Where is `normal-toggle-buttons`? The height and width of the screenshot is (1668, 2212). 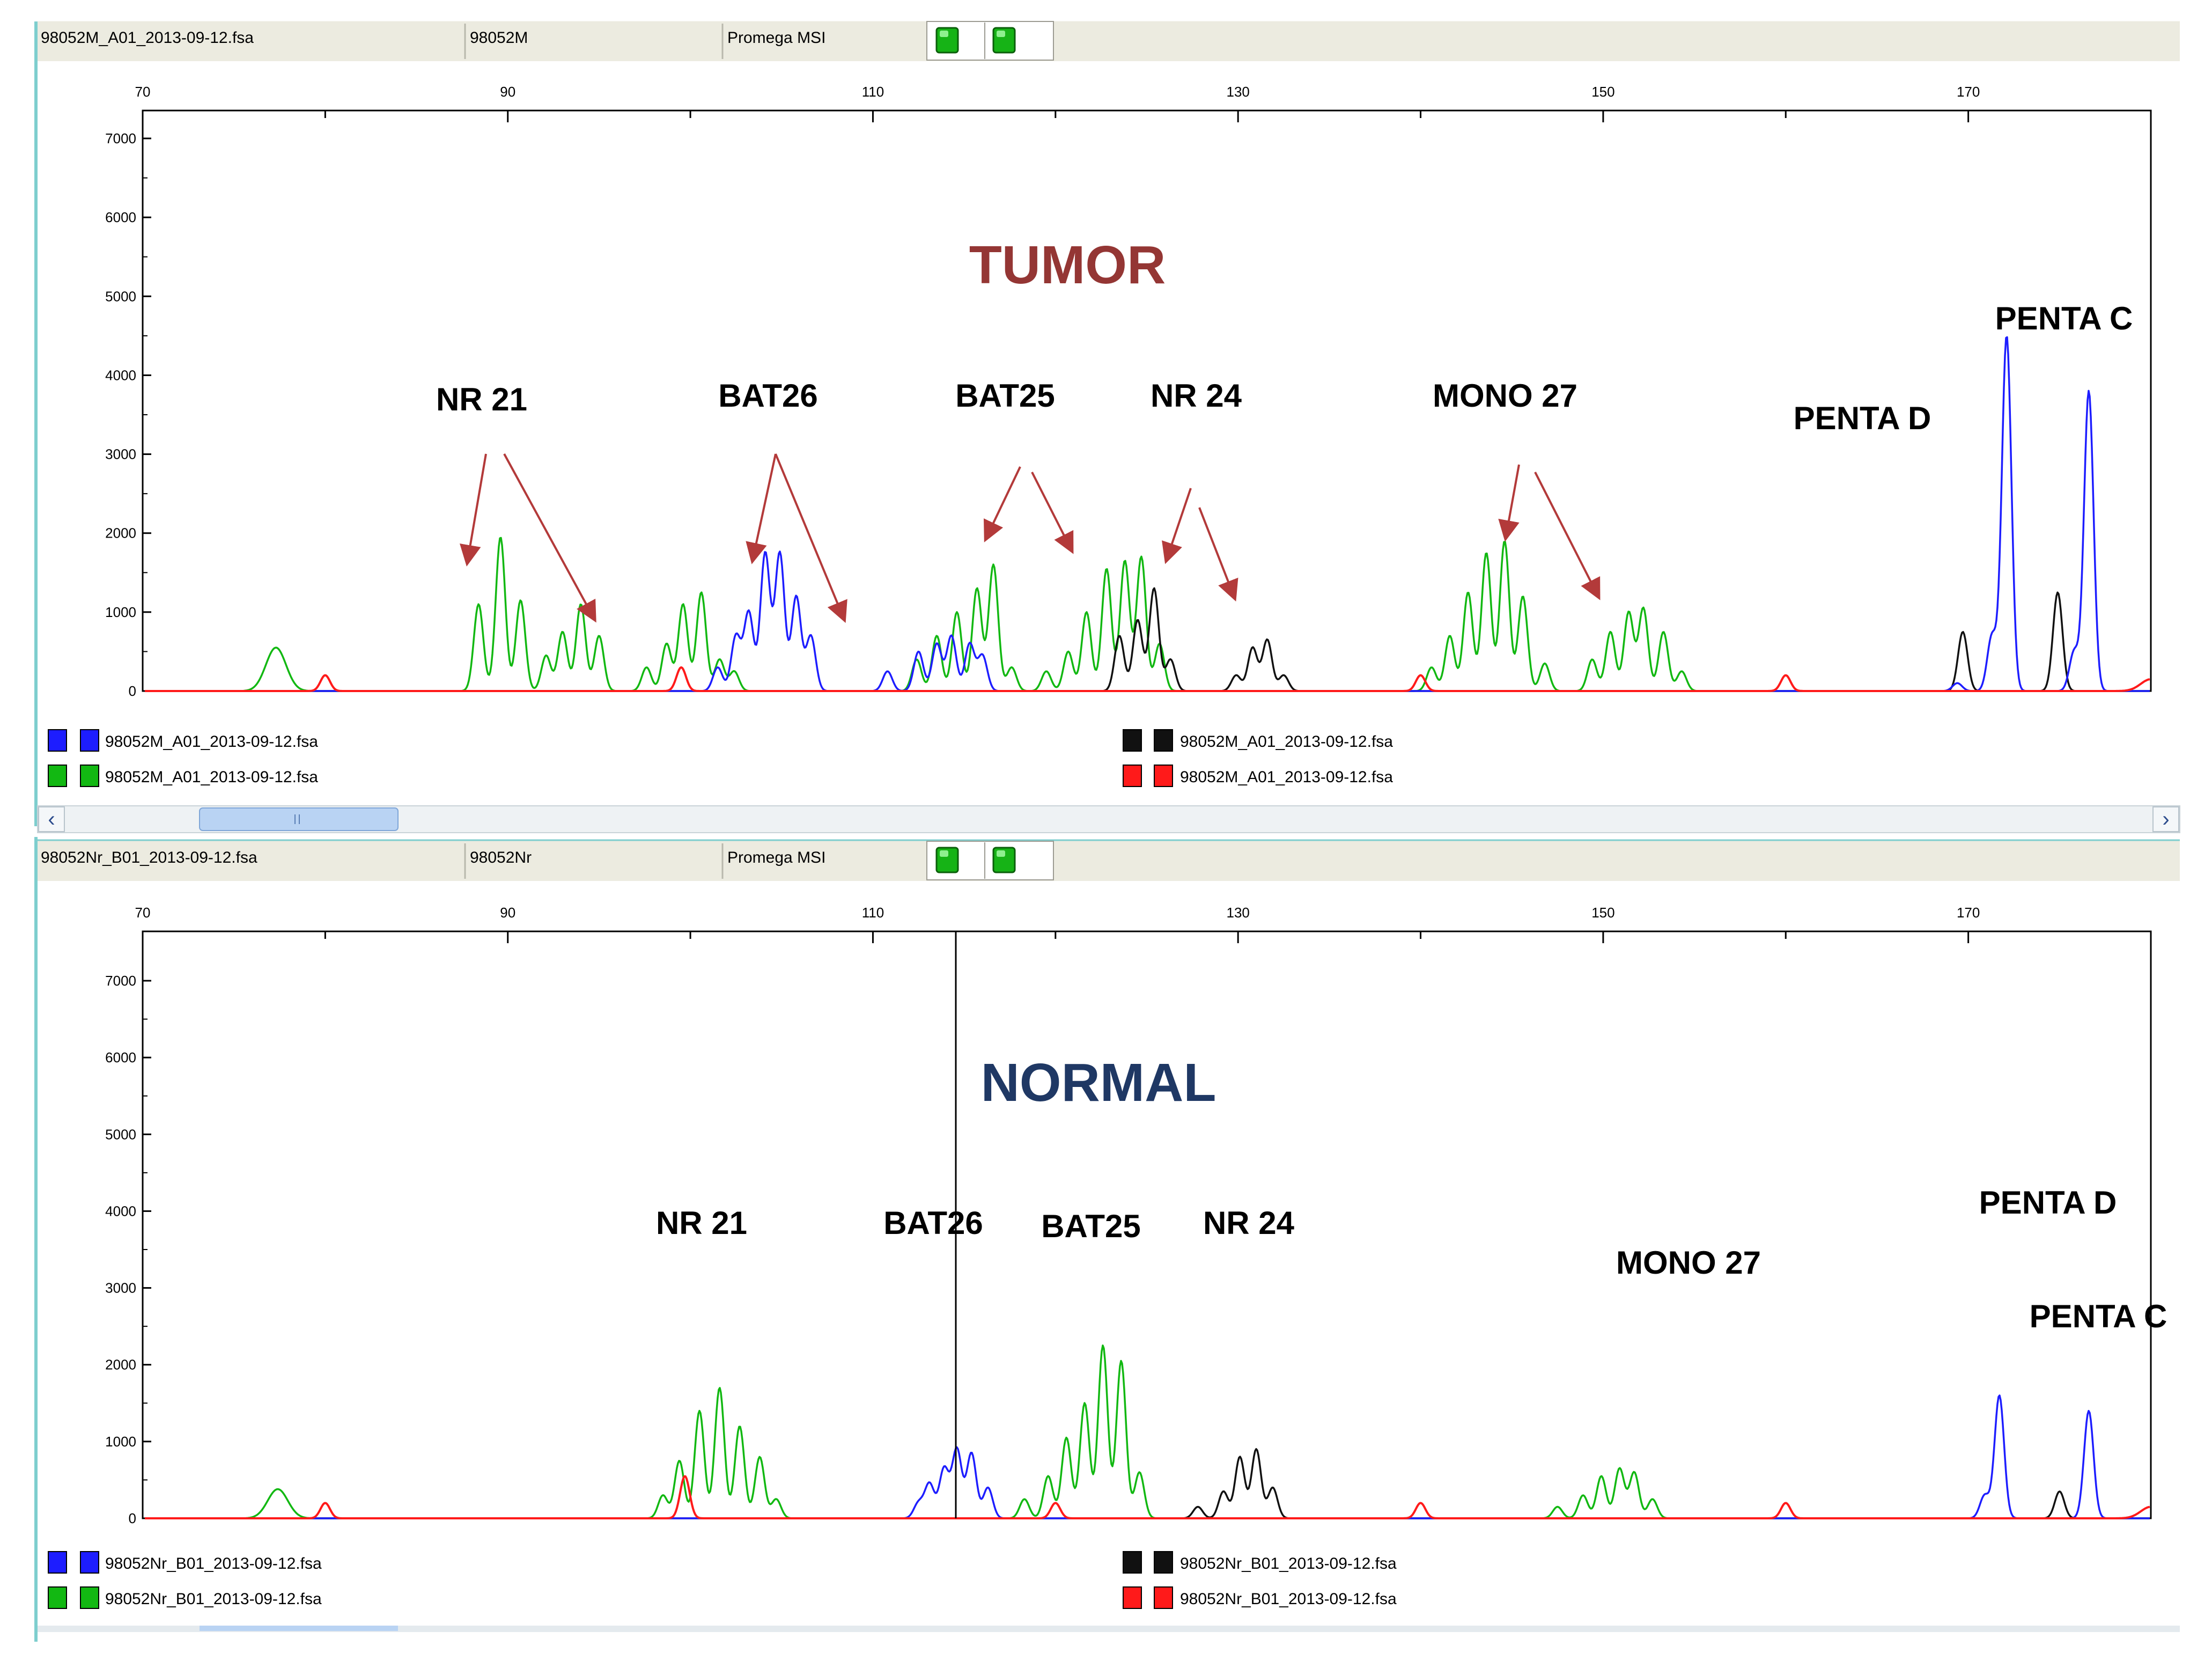 normal-toggle-buttons is located at coordinates (990, 860).